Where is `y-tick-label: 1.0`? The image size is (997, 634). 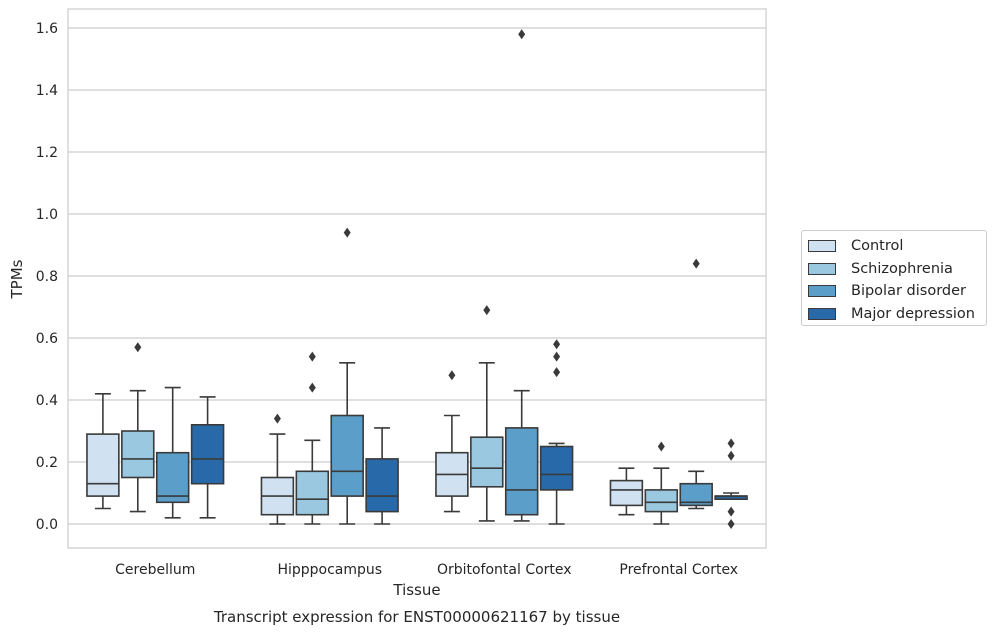 y-tick-label: 1.0 is located at coordinates (47, 215).